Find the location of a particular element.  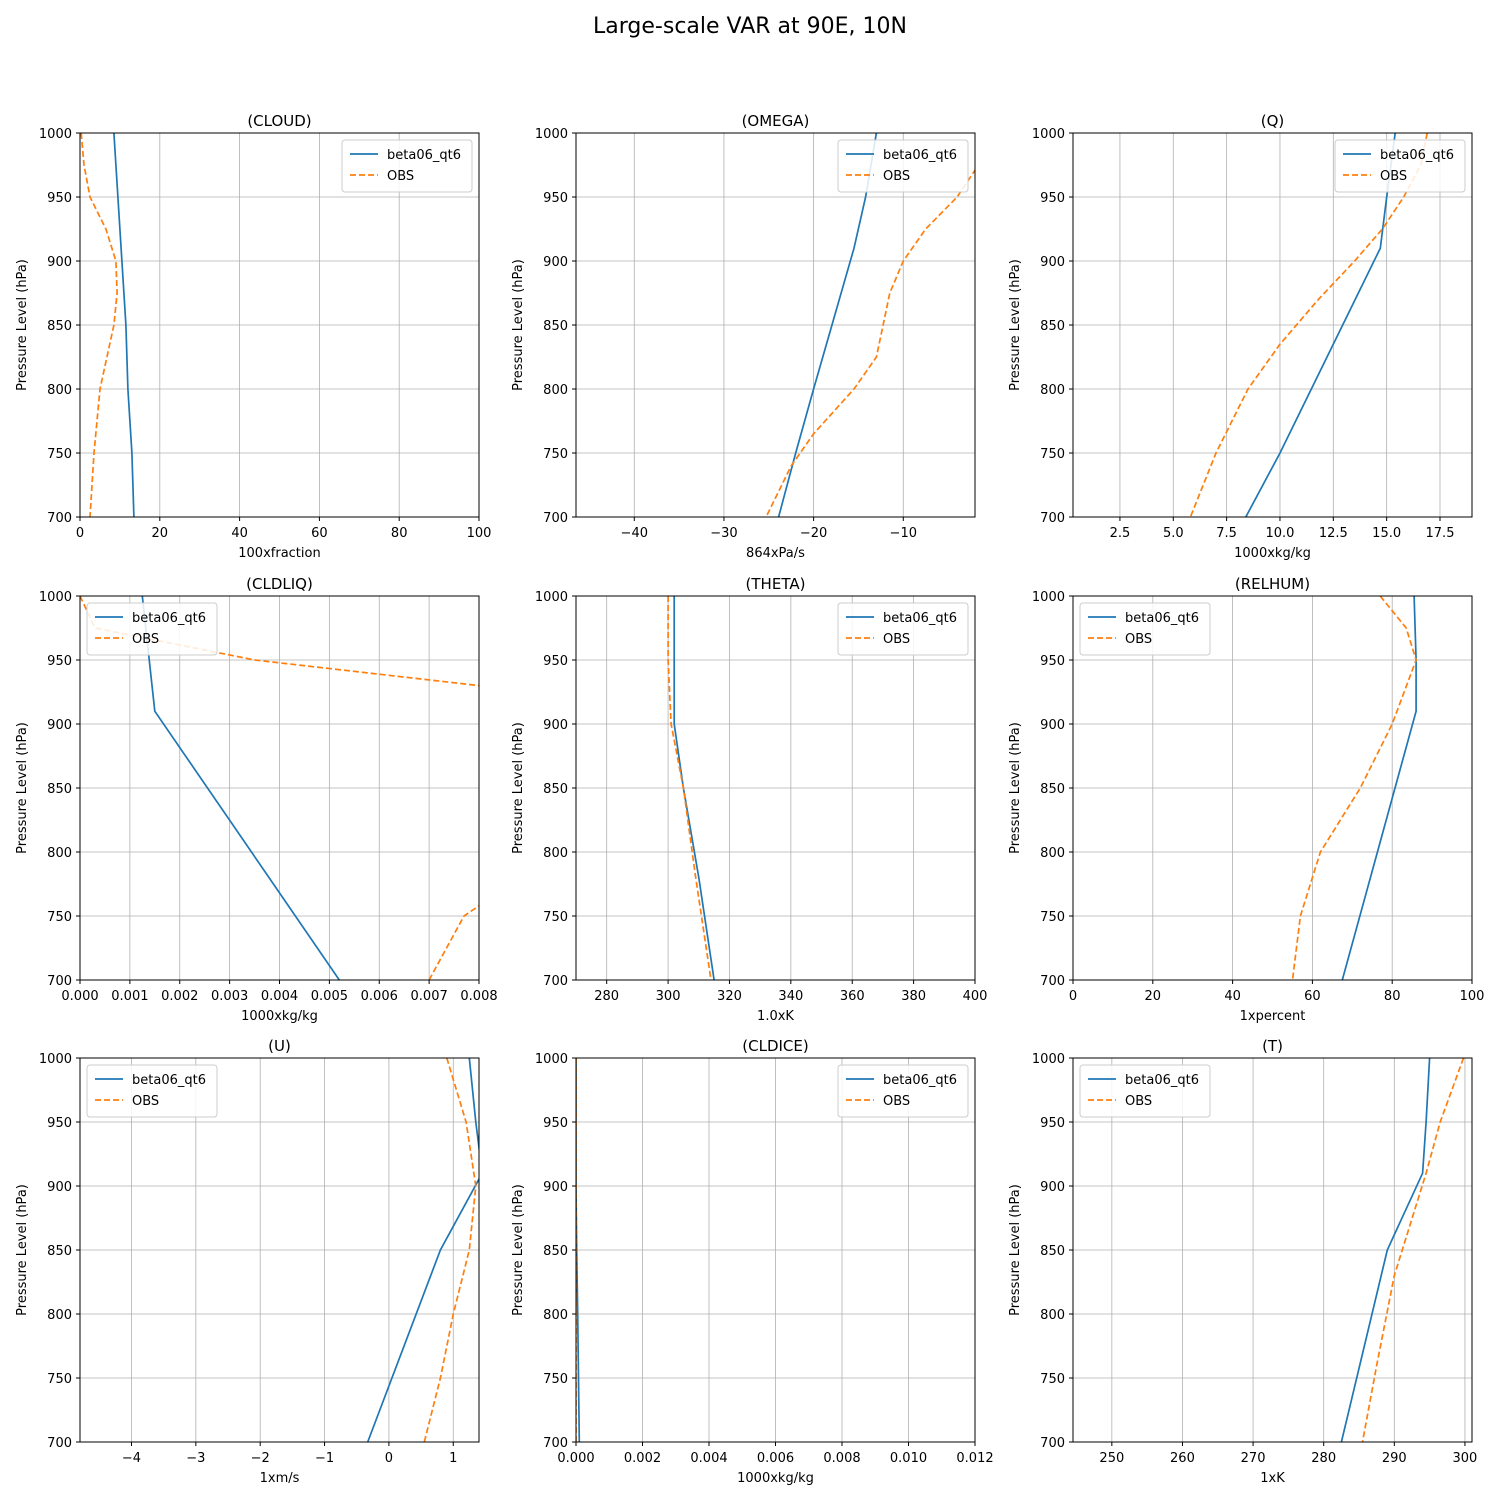

x-tick-label: −1 is located at coordinates (324, 1458).